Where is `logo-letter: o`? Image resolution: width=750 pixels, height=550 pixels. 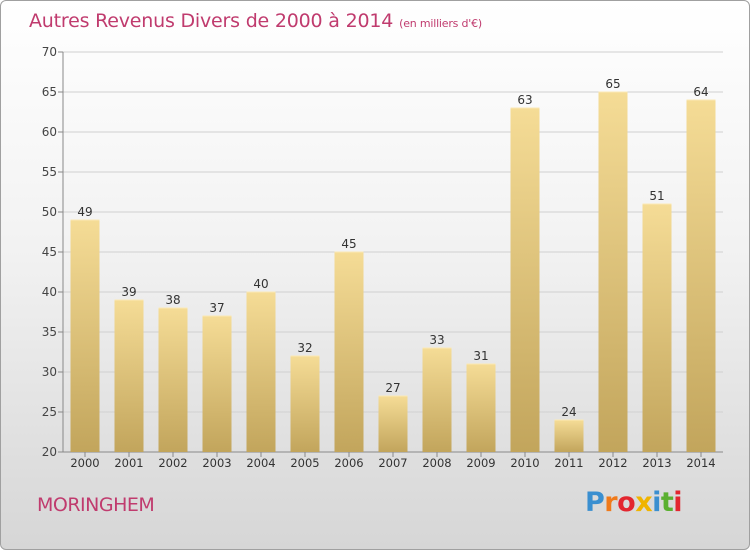
logo-letter: o is located at coordinates (626, 502).